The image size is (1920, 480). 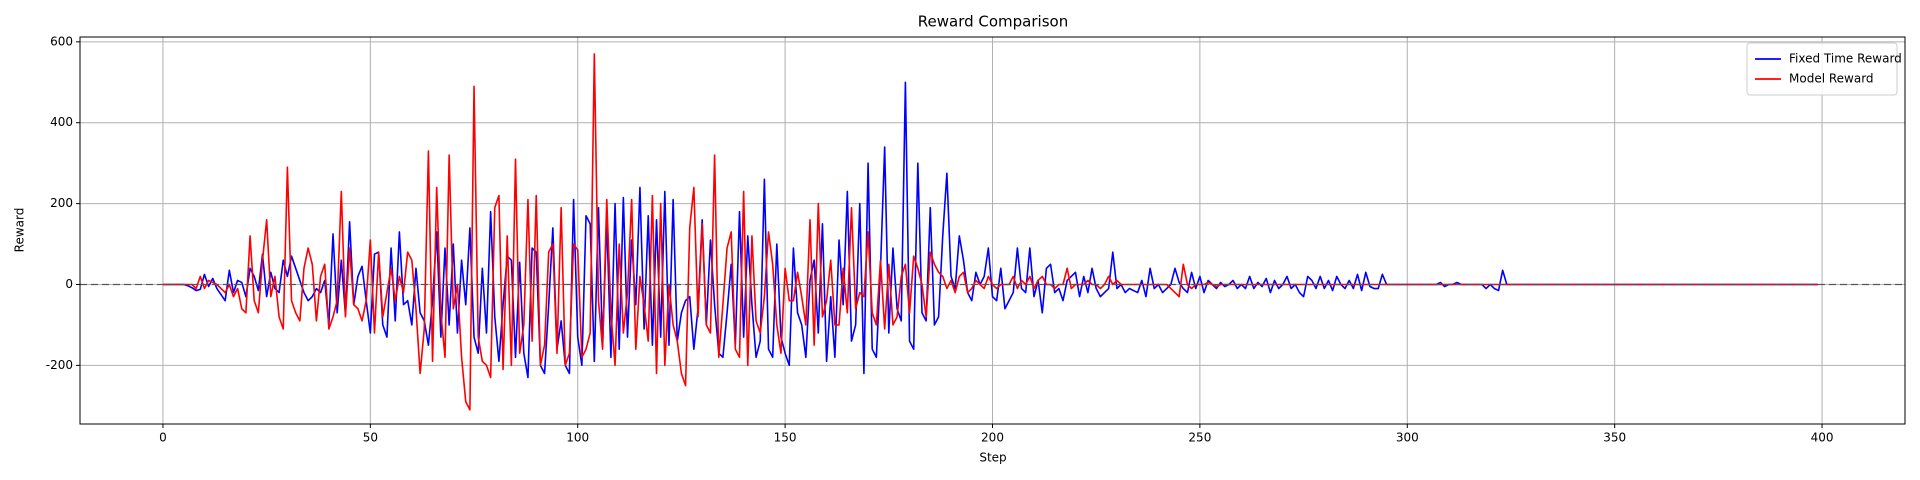 I want to click on y-tick-label: 400, so click(x=61, y=122).